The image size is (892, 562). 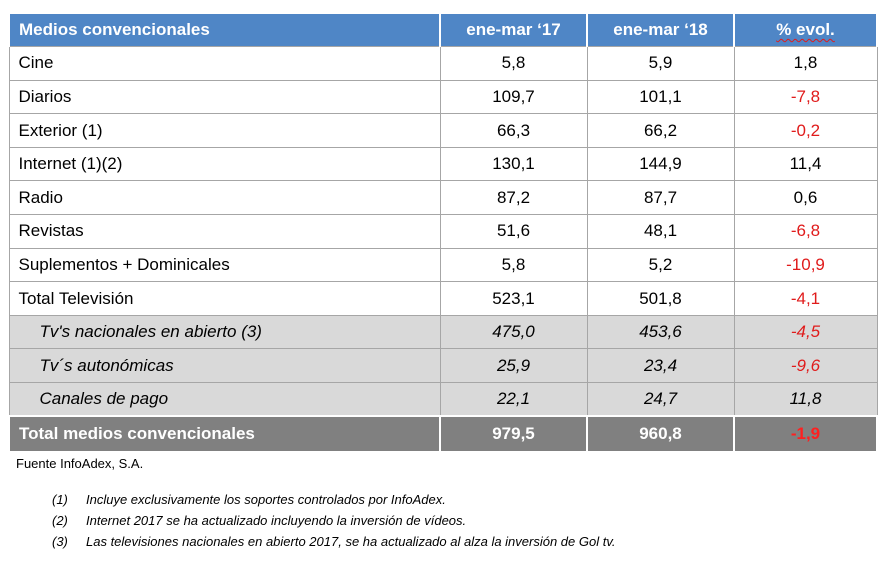 What do you see at coordinates (805, 231) in the screenshot?
I see `row-evolution: -6,8` at bounding box center [805, 231].